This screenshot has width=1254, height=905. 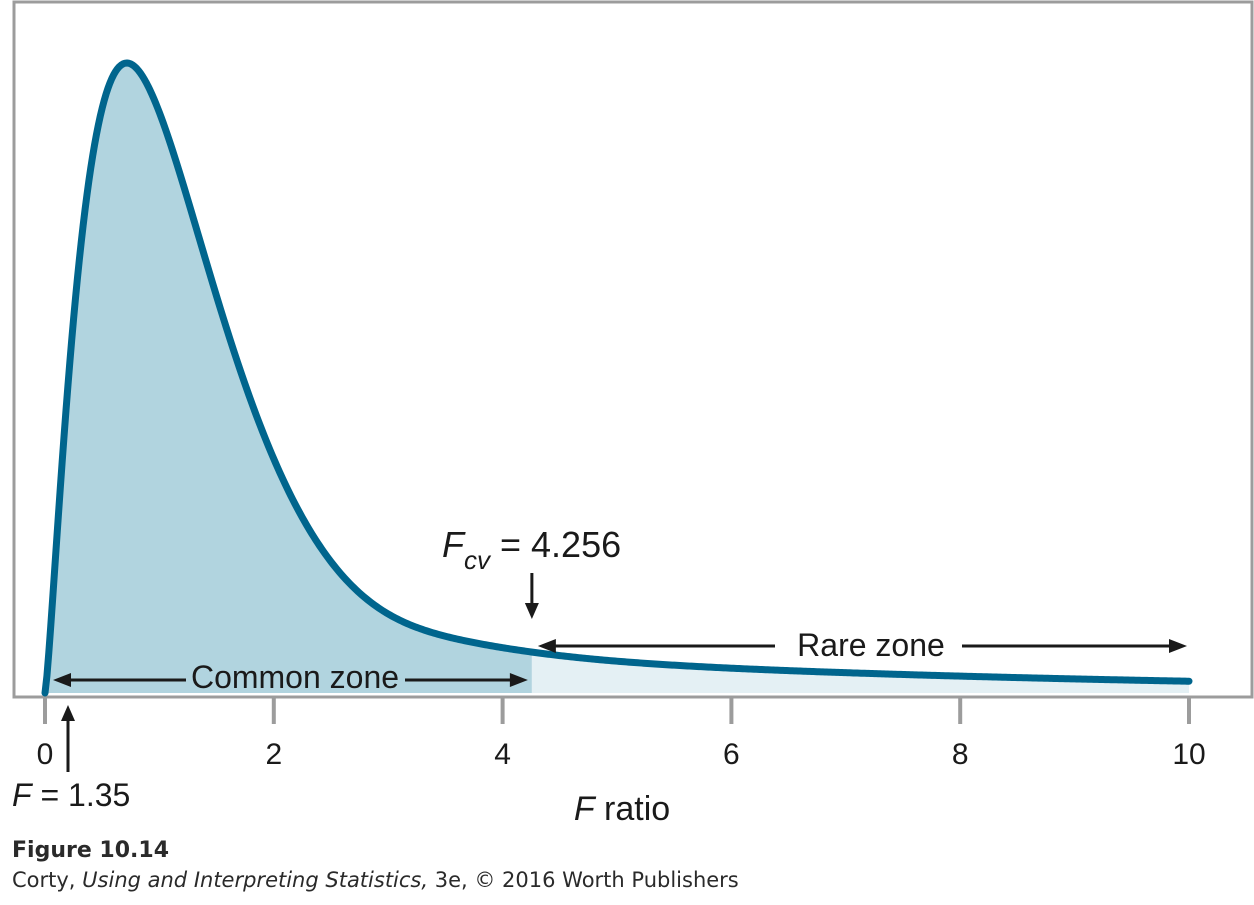 What do you see at coordinates (531, 611) in the screenshot?
I see `critical-value-arrowhead` at bounding box center [531, 611].